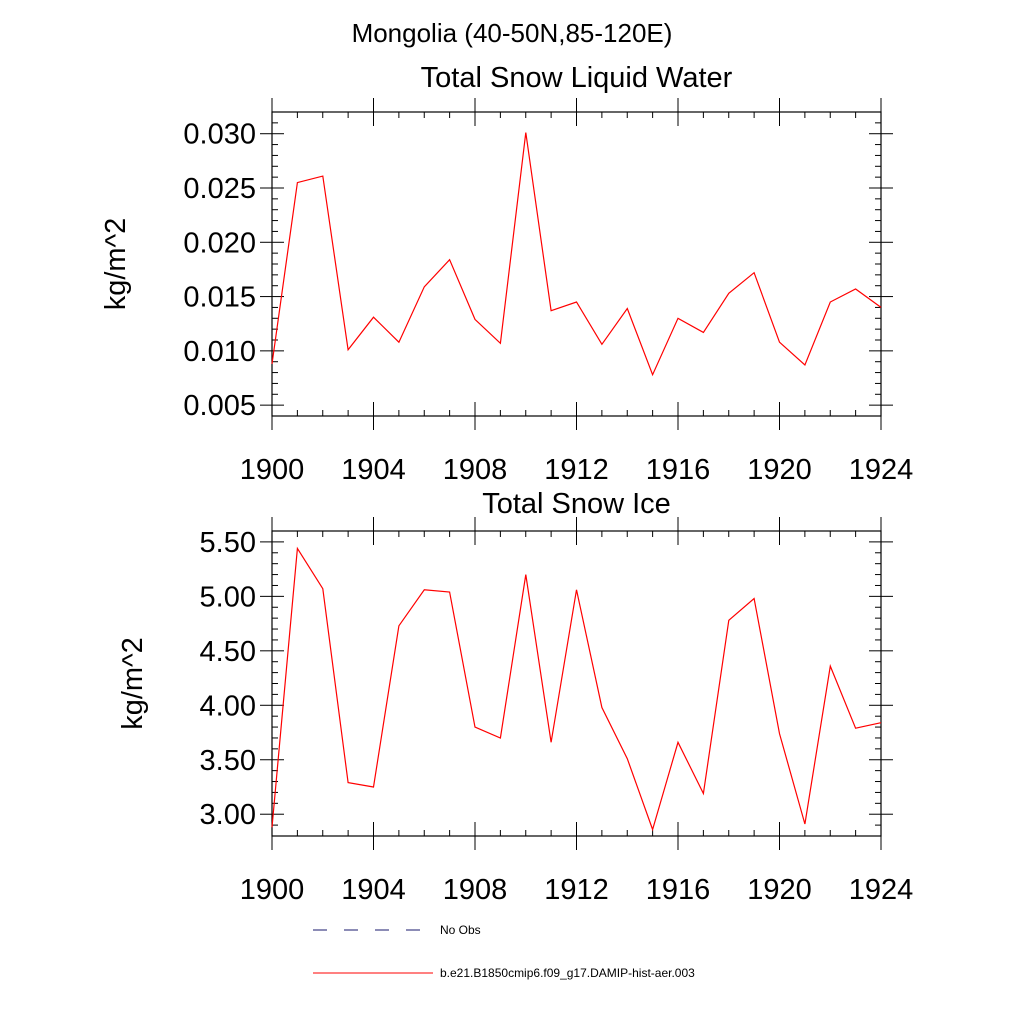  I want to click on ice-y-tick-label: 5.00, so click(228, 597).